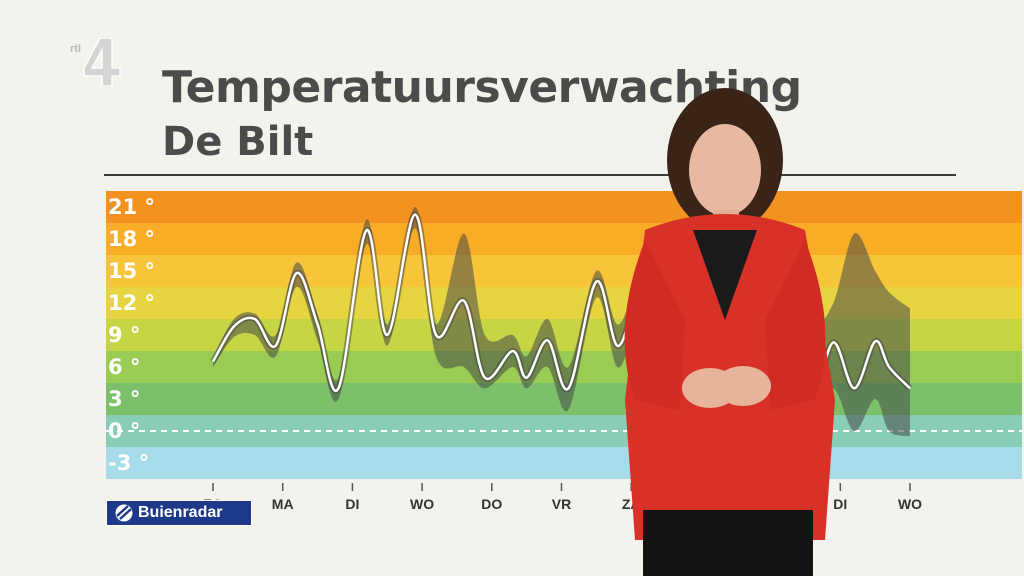  I want to click on rtl4-logo: rtl, so click(95, 62).